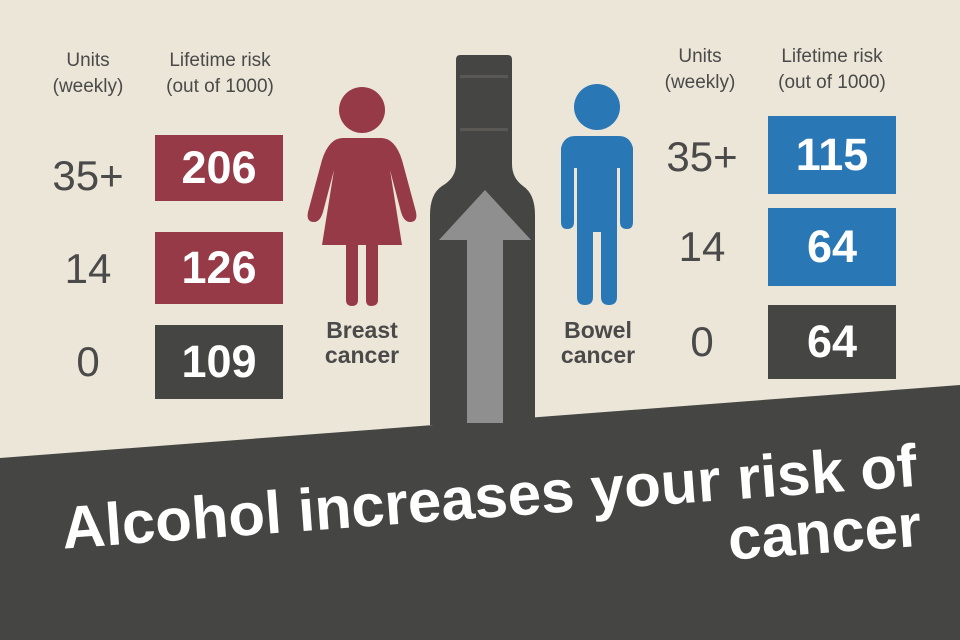 This screenshot has height=640, width=960. I want to click on bowel-risk-row-1: 115, so click(832, 155).